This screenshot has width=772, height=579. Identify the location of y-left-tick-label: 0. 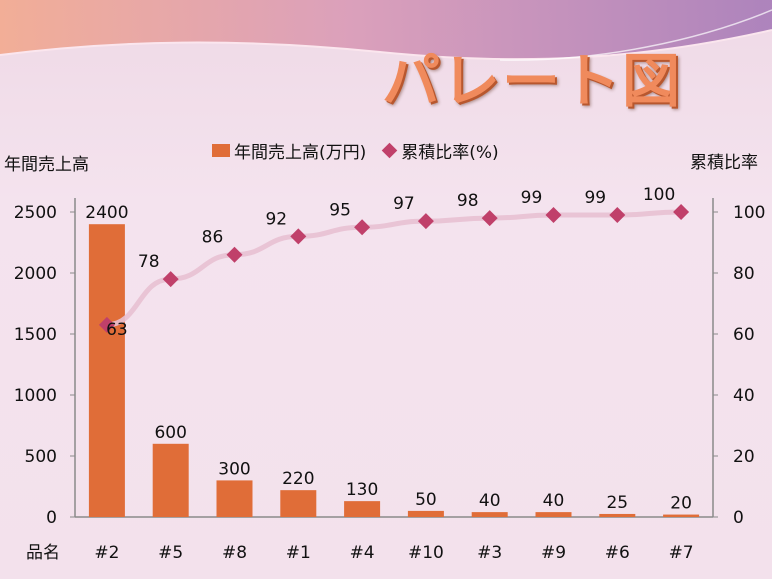
(51, 518).